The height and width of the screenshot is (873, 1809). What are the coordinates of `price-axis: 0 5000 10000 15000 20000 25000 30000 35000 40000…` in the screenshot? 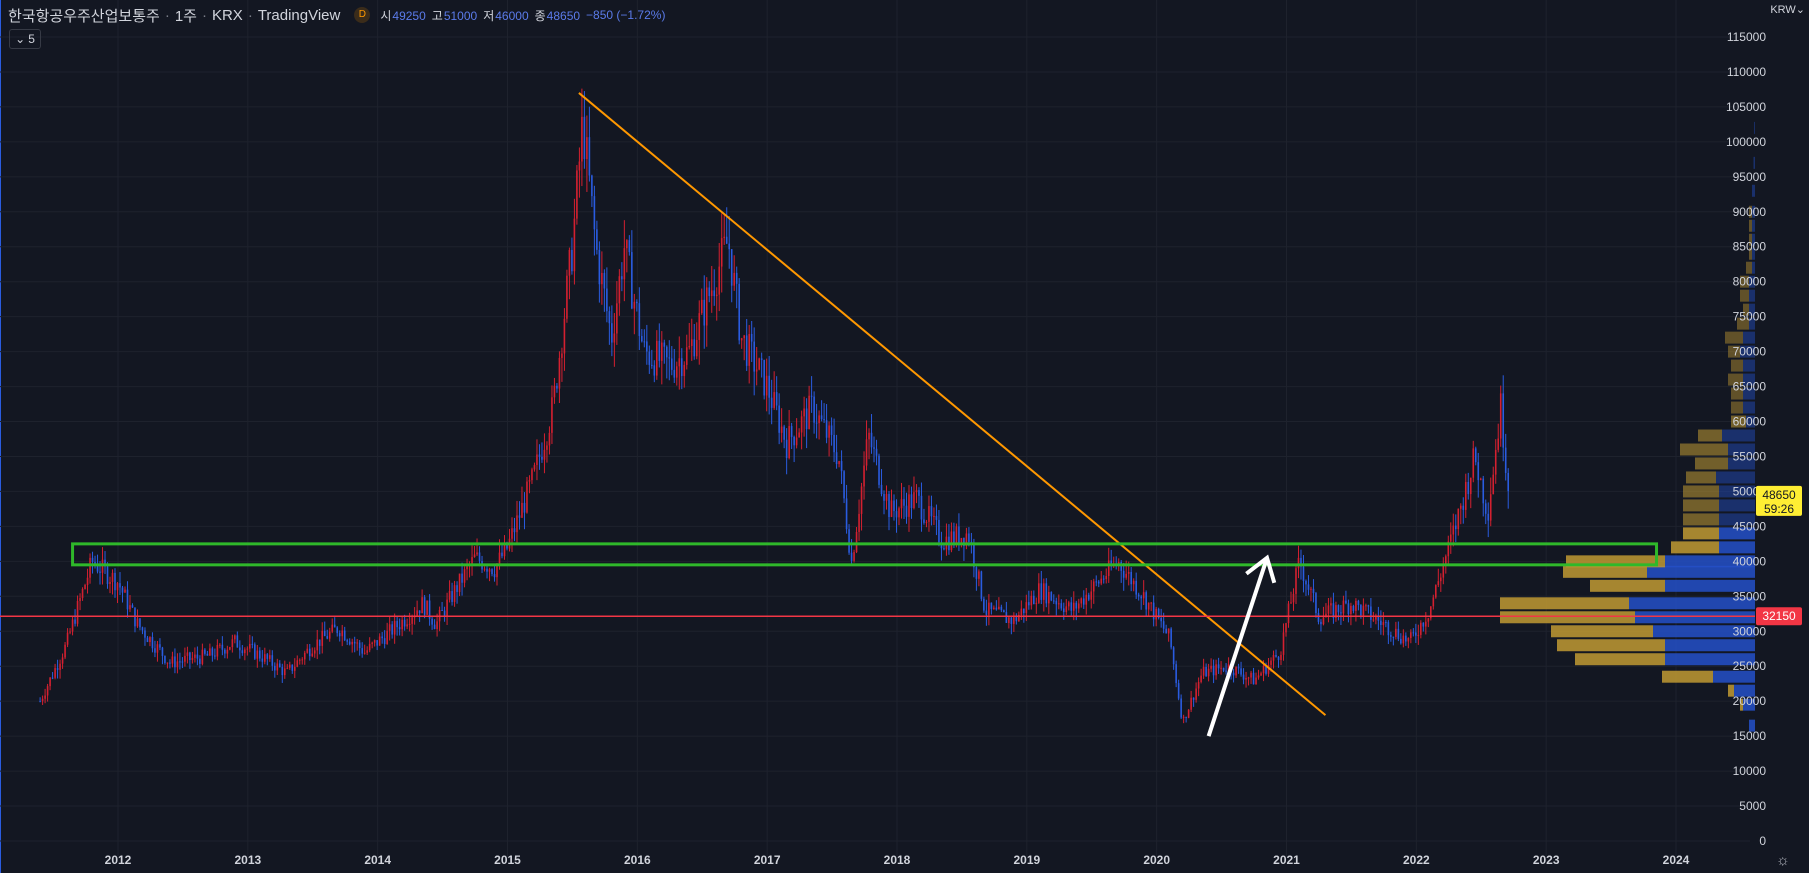 It's located at (1746, 439).